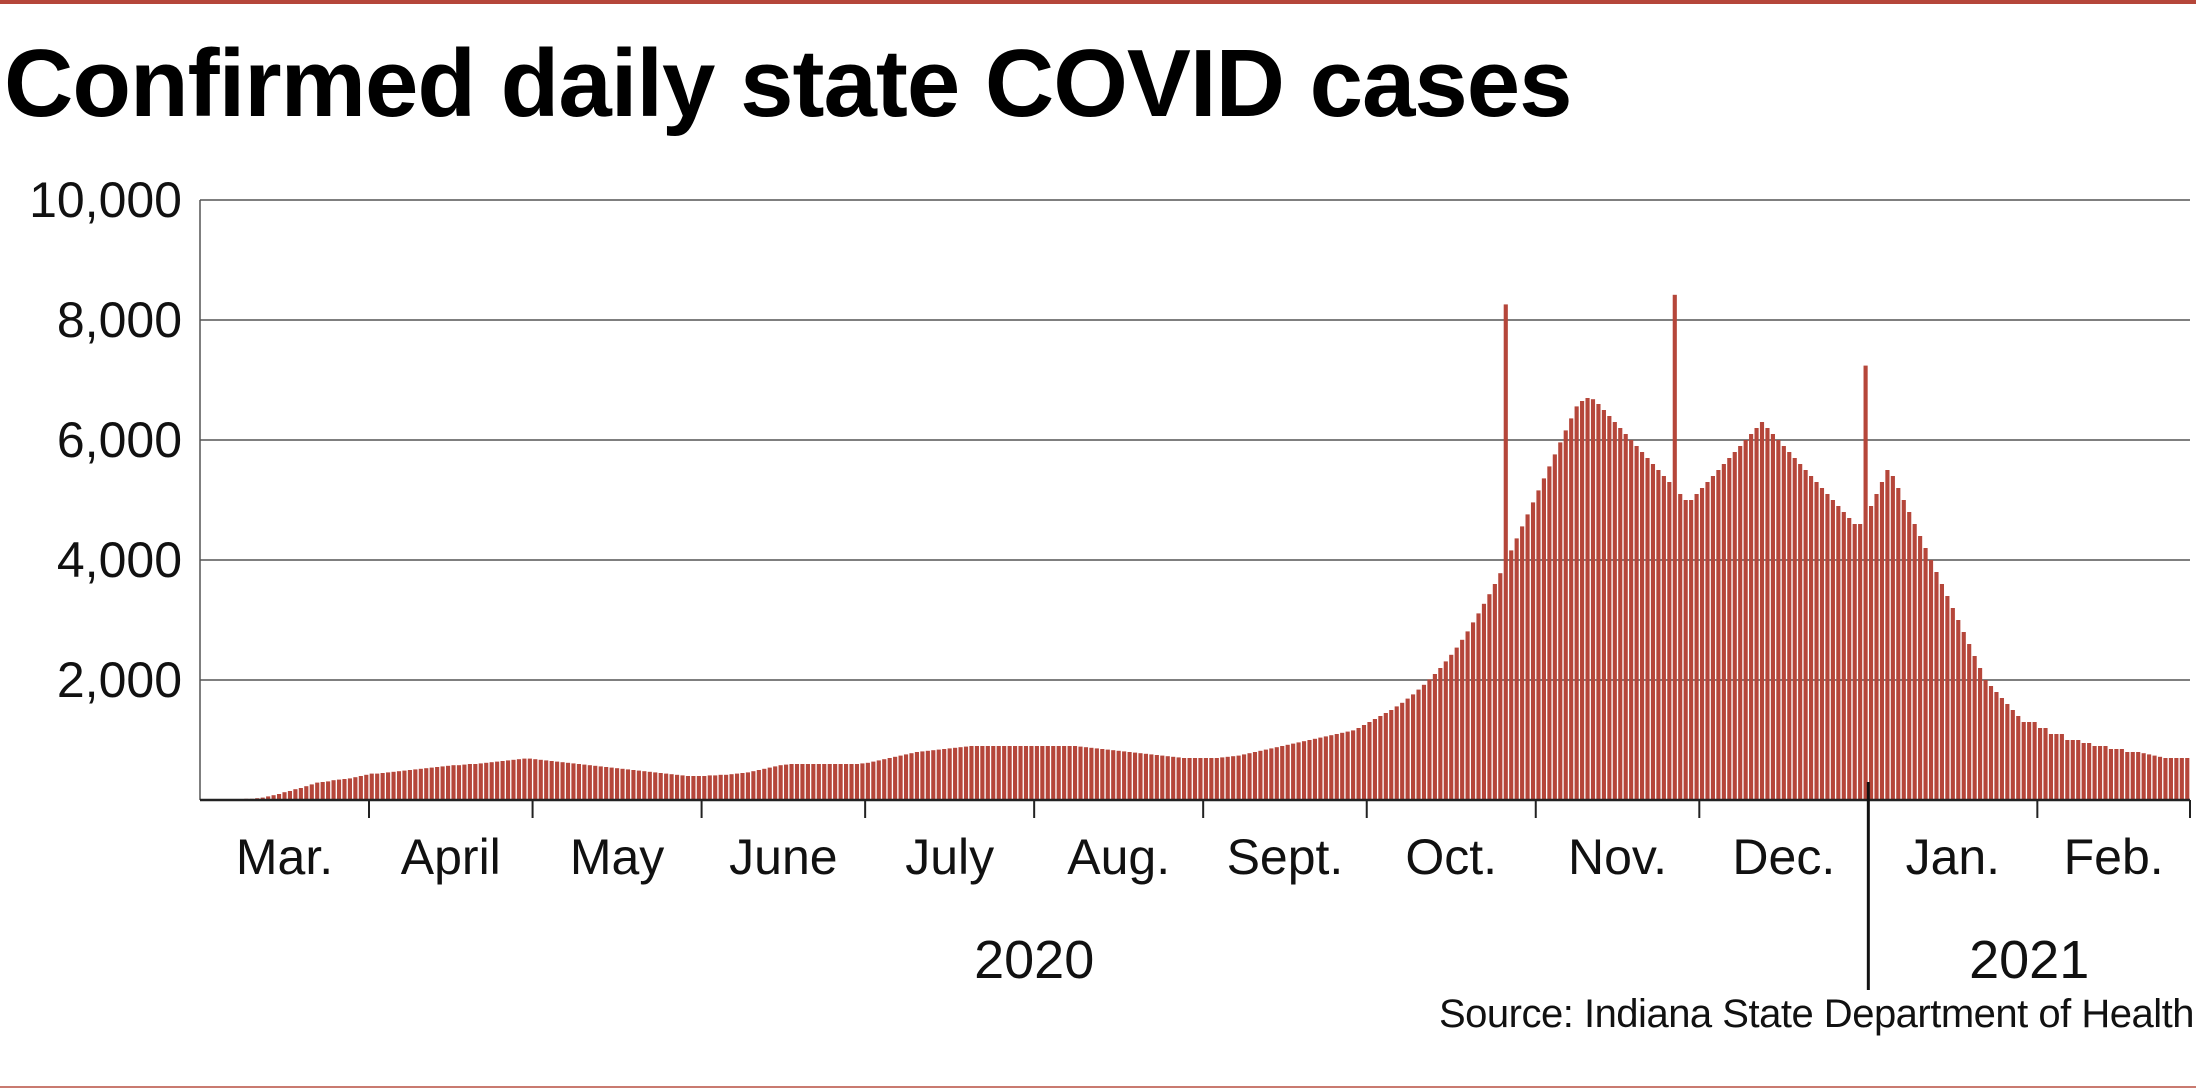  I want to click on x-tick-label: July, so click(949, 857).